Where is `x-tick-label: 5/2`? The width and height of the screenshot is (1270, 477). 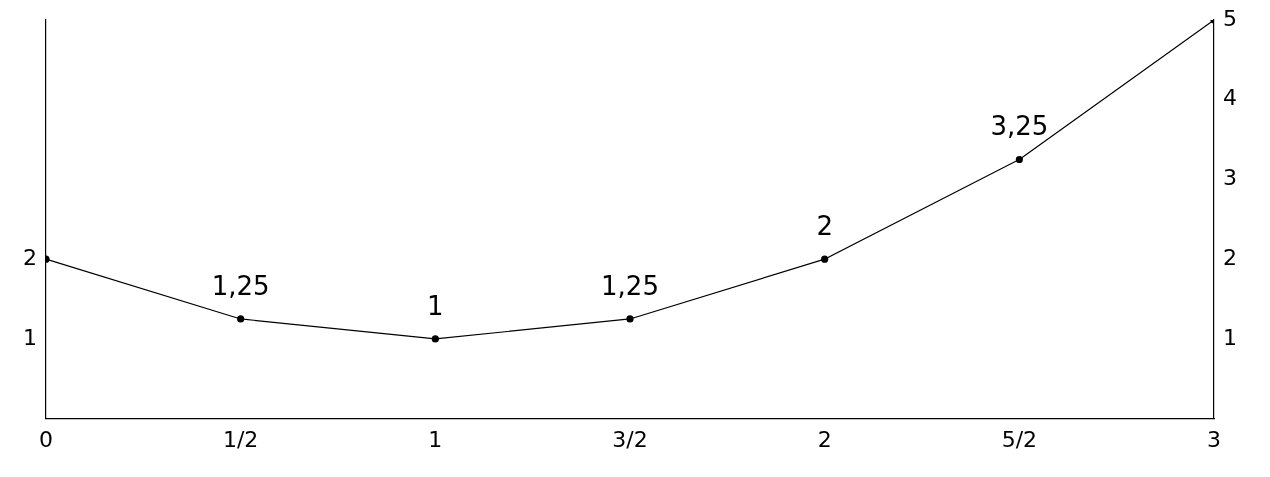
x-tick-label: 5/2 is located at coordinates (1019, 439).